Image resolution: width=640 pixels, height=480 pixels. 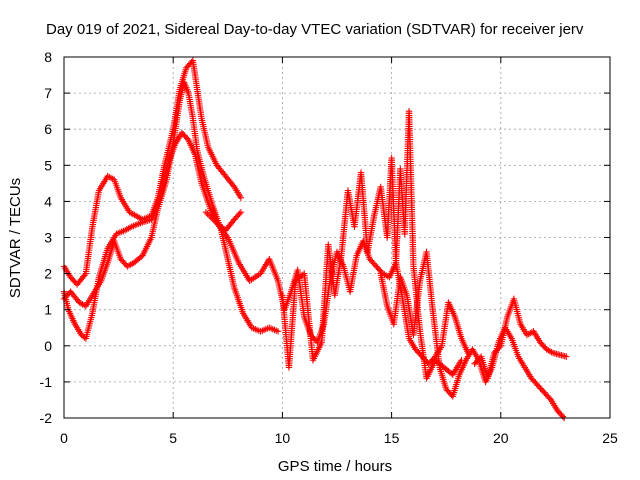 What do you see at coordinates (335, 466) in the screenshot?
I see `x-axis-title: GPS time / hours` at bounding box center [335, 466].